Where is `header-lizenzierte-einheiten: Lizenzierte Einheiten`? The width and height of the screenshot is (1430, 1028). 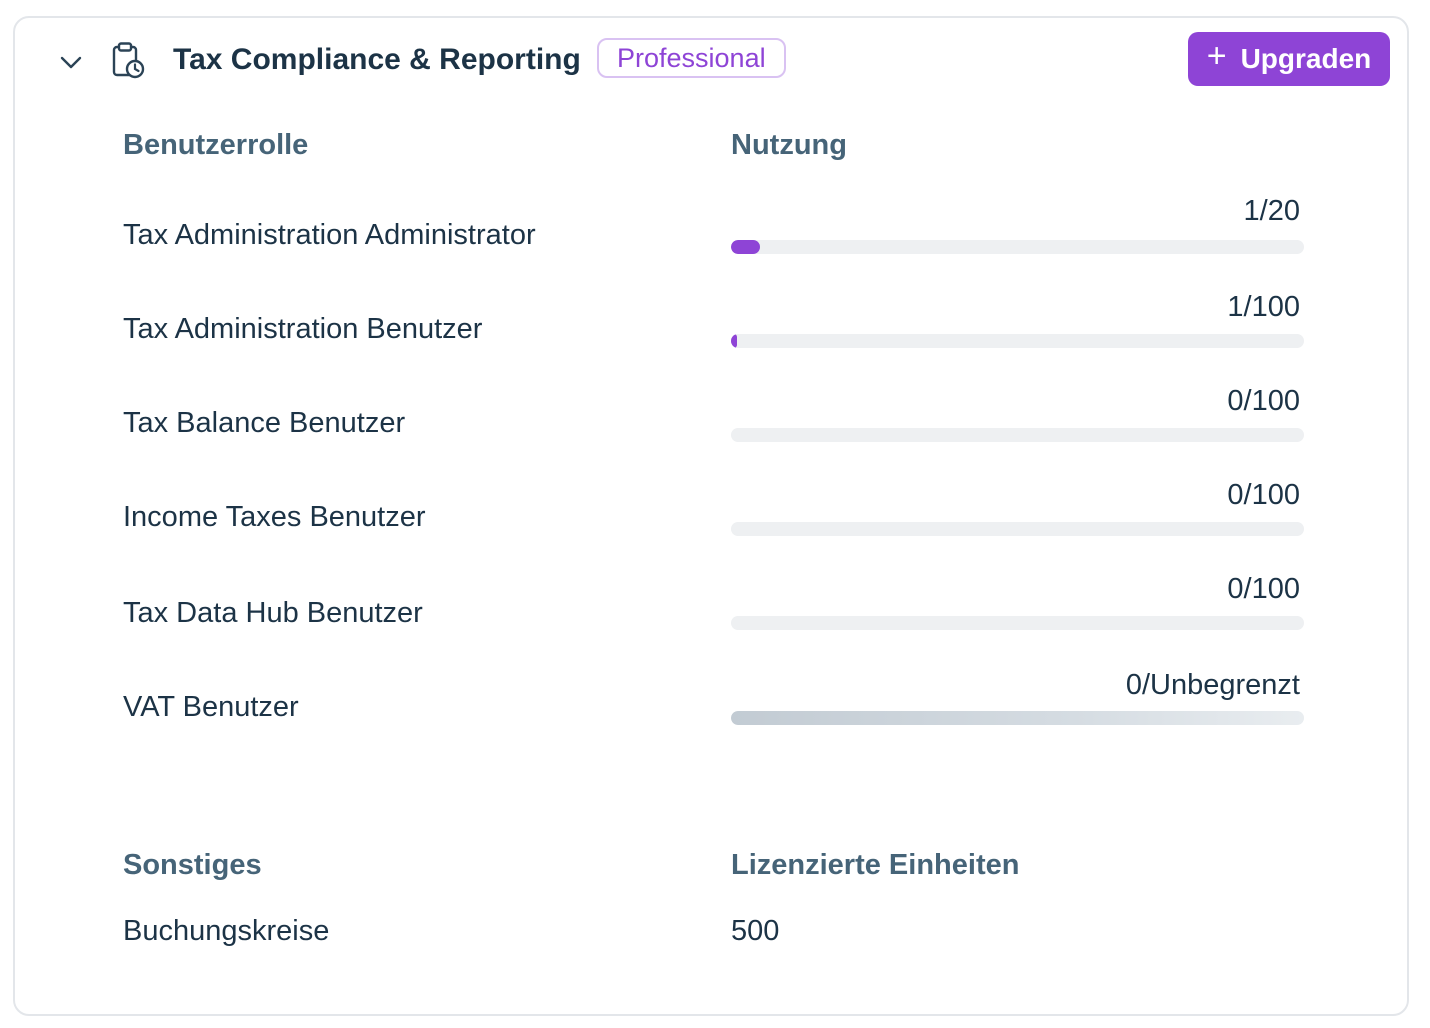 header-lizenzierte-einheiten: Lizenzierte Einheiten is located at coordinates (875, 865).